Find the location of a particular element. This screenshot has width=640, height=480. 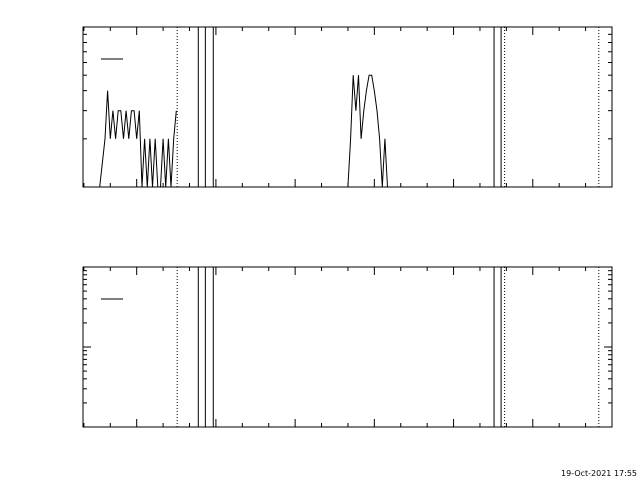

timestamp: 19-Oct-2021 17:55 is located at coordinates (599, 473).